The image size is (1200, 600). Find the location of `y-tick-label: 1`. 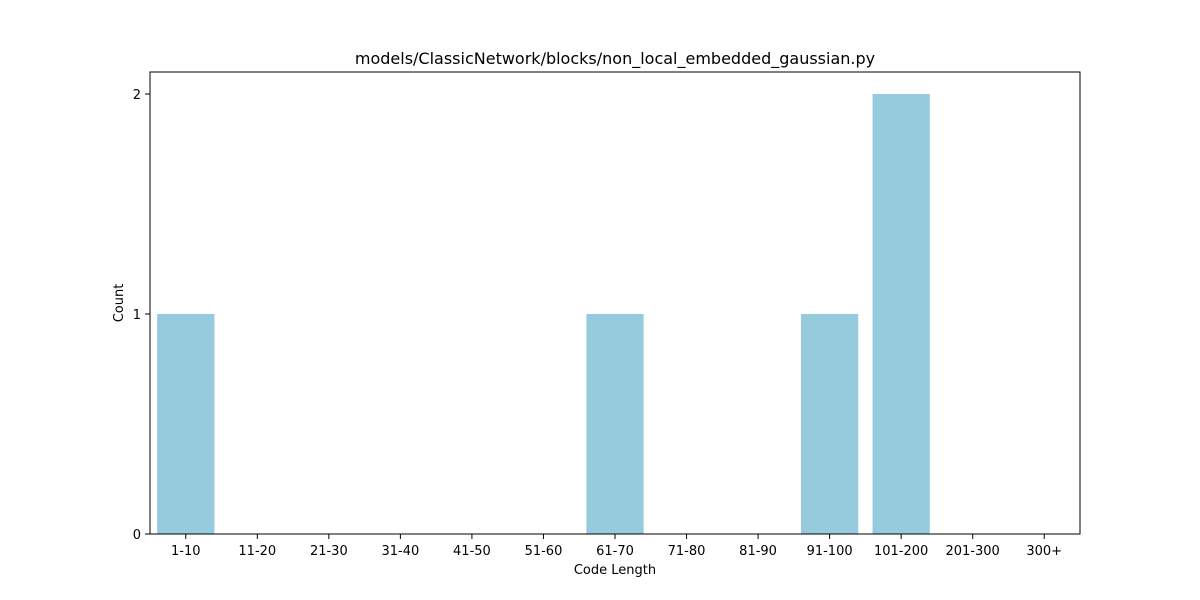

y-tick-label: 1 is located at coordinates (137, 315).